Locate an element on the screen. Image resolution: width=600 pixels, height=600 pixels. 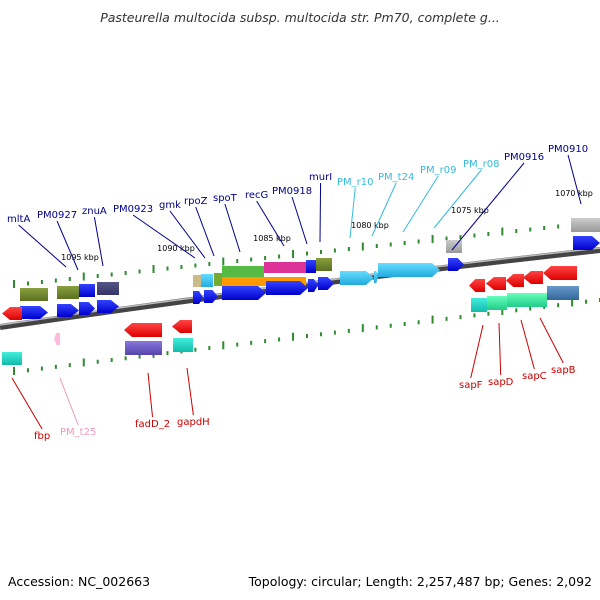
kbp-label: 1075 kbp is located at coordinates (470, 210).